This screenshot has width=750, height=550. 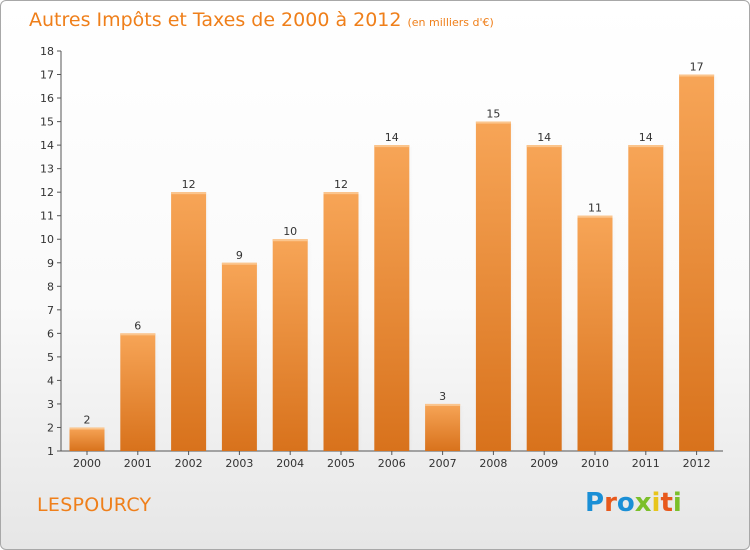 I want to click on logo-letter: P, so click(x=595, y=503).